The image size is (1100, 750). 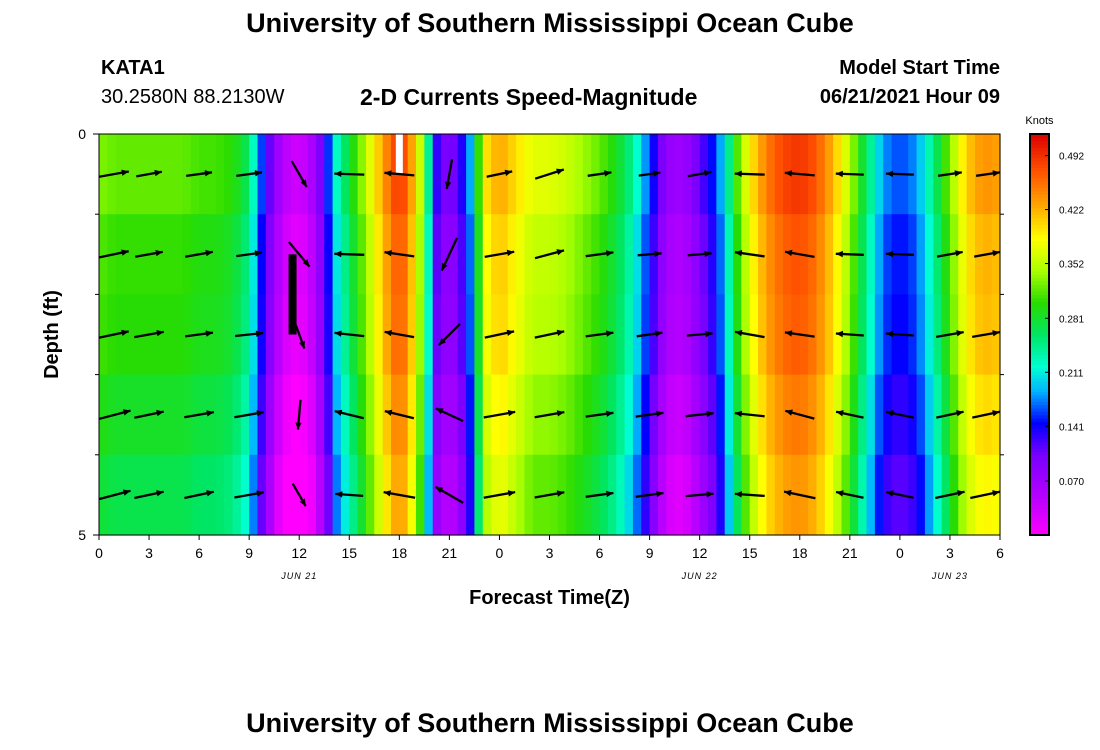 I want to click on x-tick-label: 18, so click(x=400, y=553).